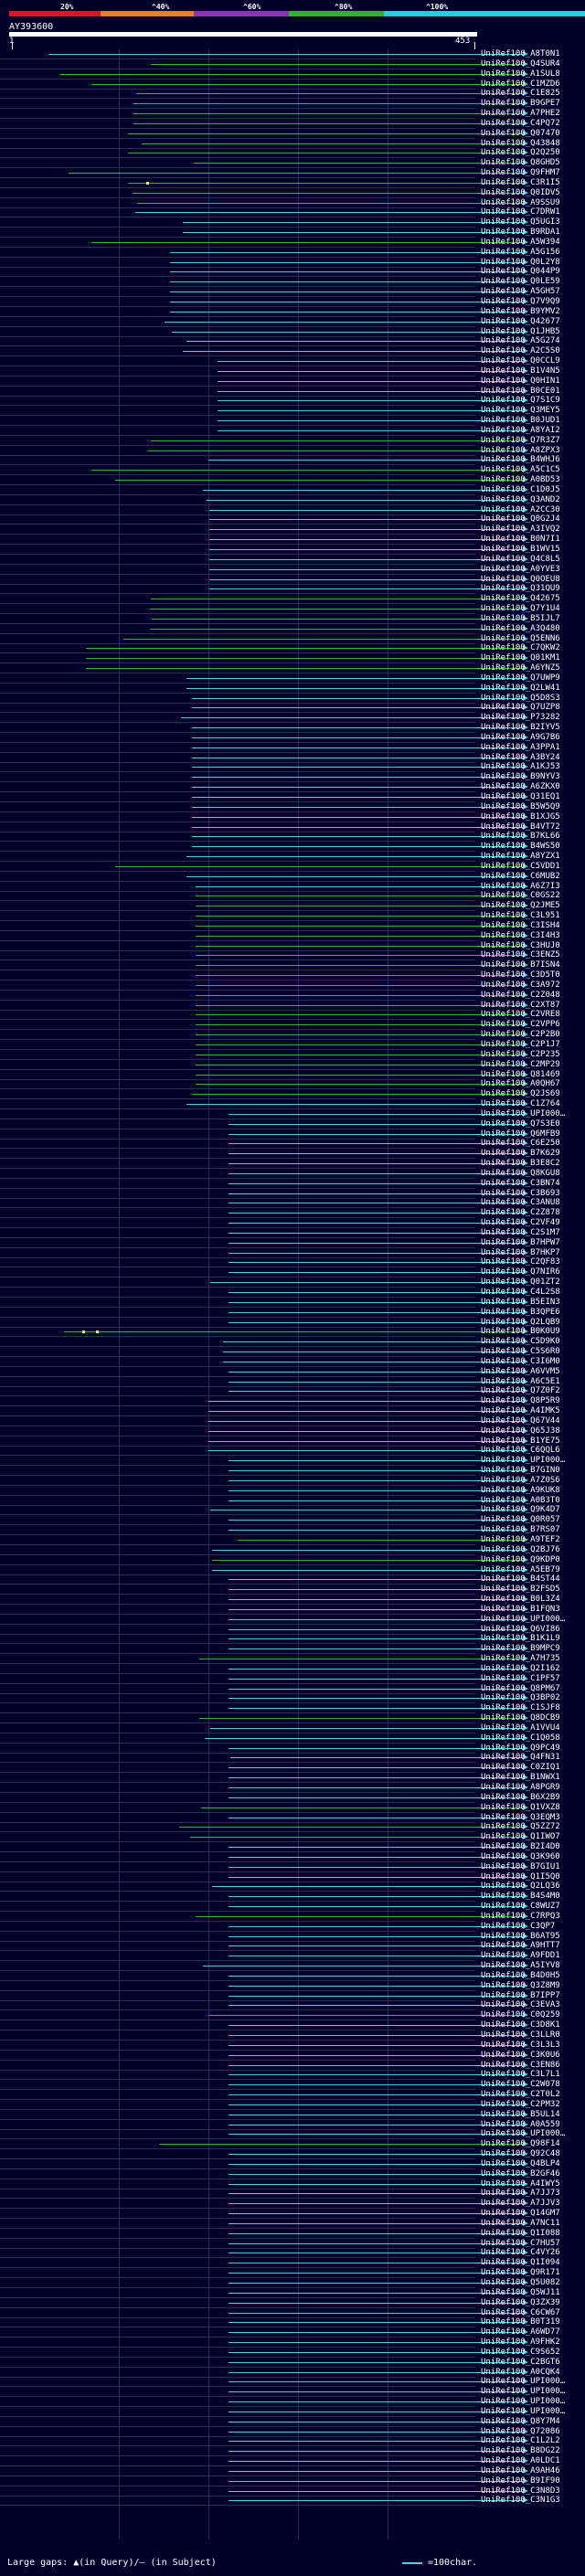 This screenshot has width=585, height=2576. I want to click on hit-row: UniRef100_A5GH57, so click(293, 292).